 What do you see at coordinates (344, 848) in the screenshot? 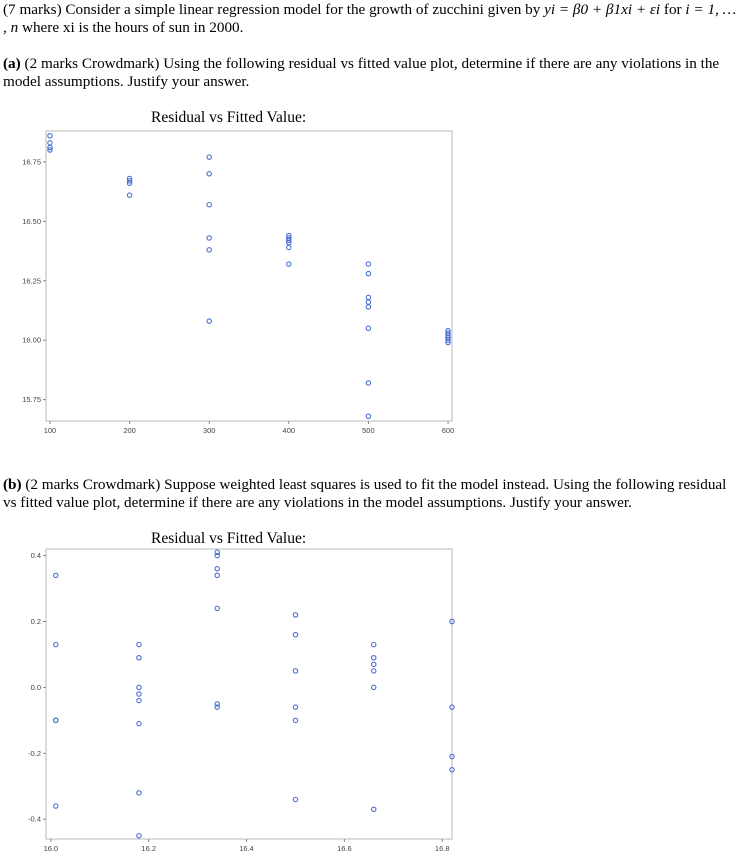
I see `chart-b-xtick-label: 16.6` at bounding box center [344, 848].